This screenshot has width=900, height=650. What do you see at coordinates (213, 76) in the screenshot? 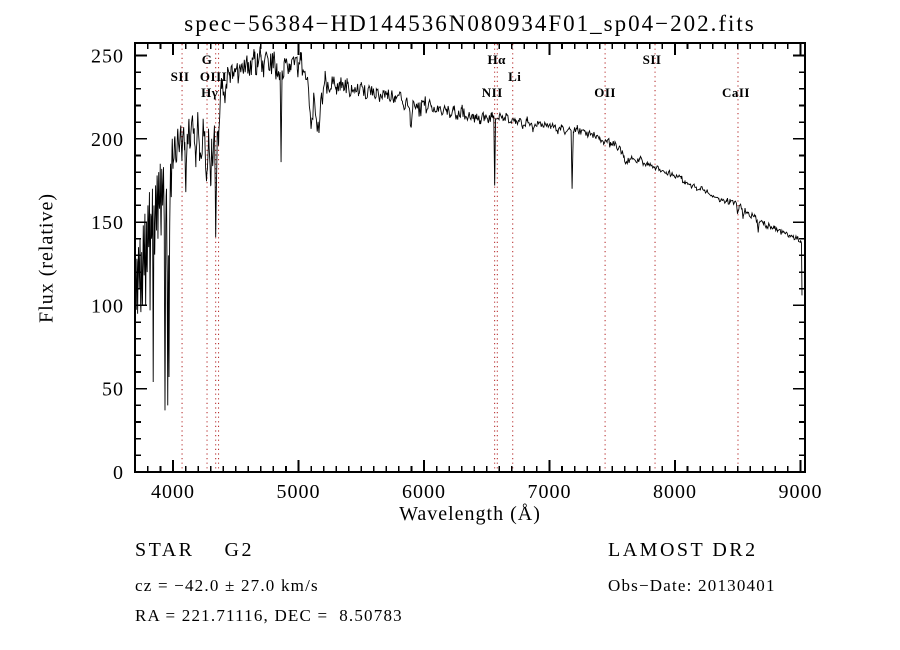
I see `spectral-line-label: OIII` at bounding box center [213, 76].